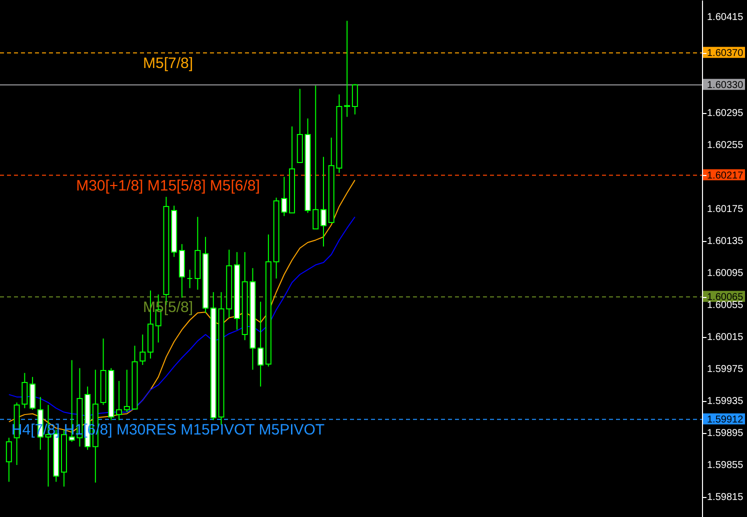 The image size is (747, 517). What do you see at coordinates (725, 53) in the screenshot?
I see `y-tick-label: 1.60370` at bounding box center [725, 53].